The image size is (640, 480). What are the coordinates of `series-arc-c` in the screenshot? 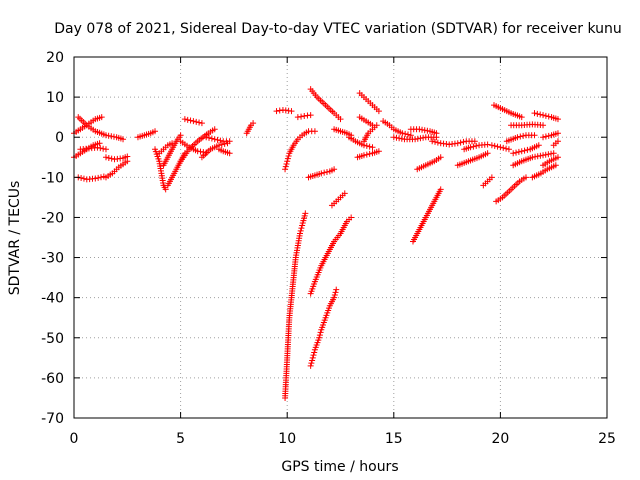 It's located at (101, 128).